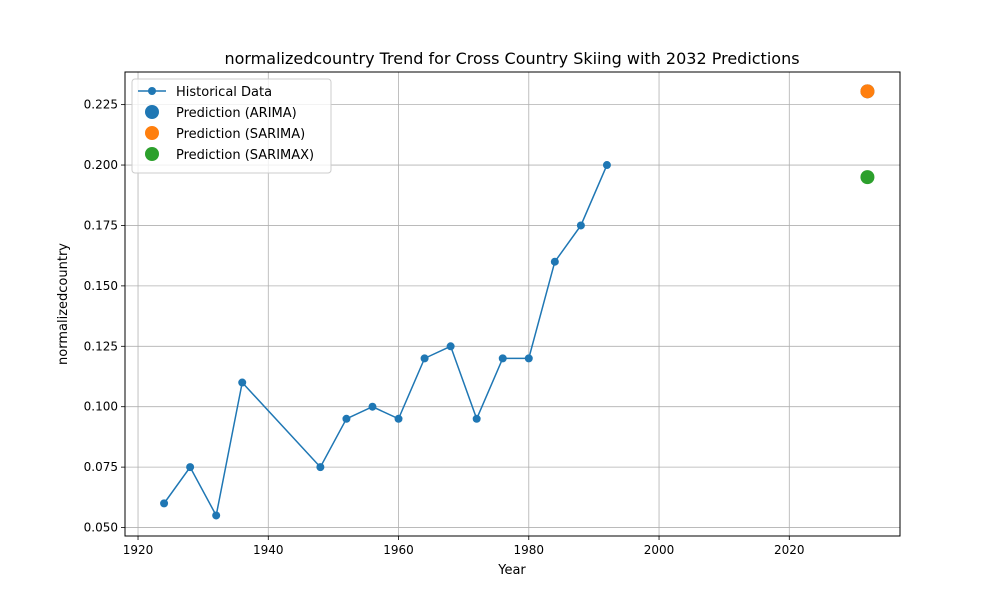 This screenshot has width=1000, height=600. Describe the element at coordinates (101, 467) in the screenshot. I see `y-tick-label: 0.075` at that location.